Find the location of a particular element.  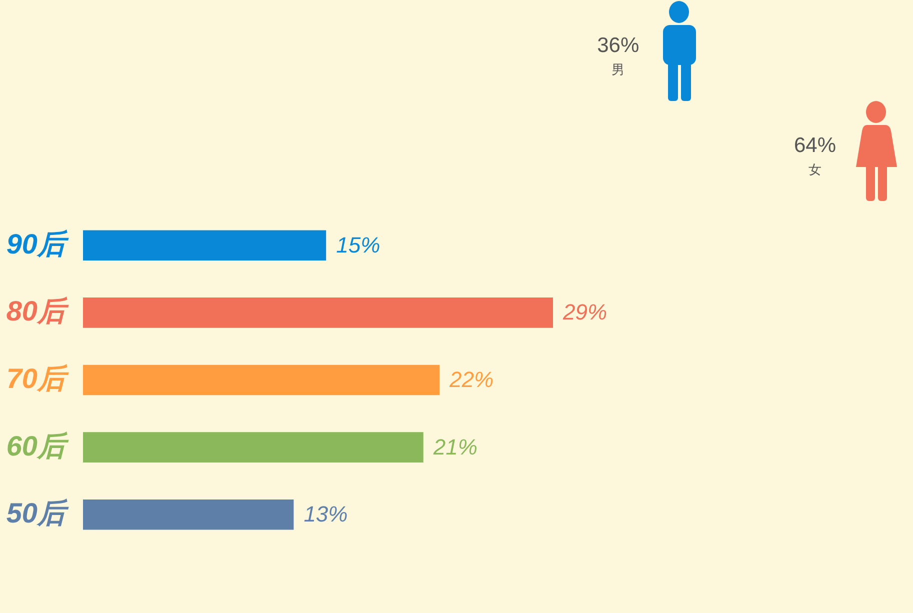

data-label: 64% is located at coordinates (815, 145).